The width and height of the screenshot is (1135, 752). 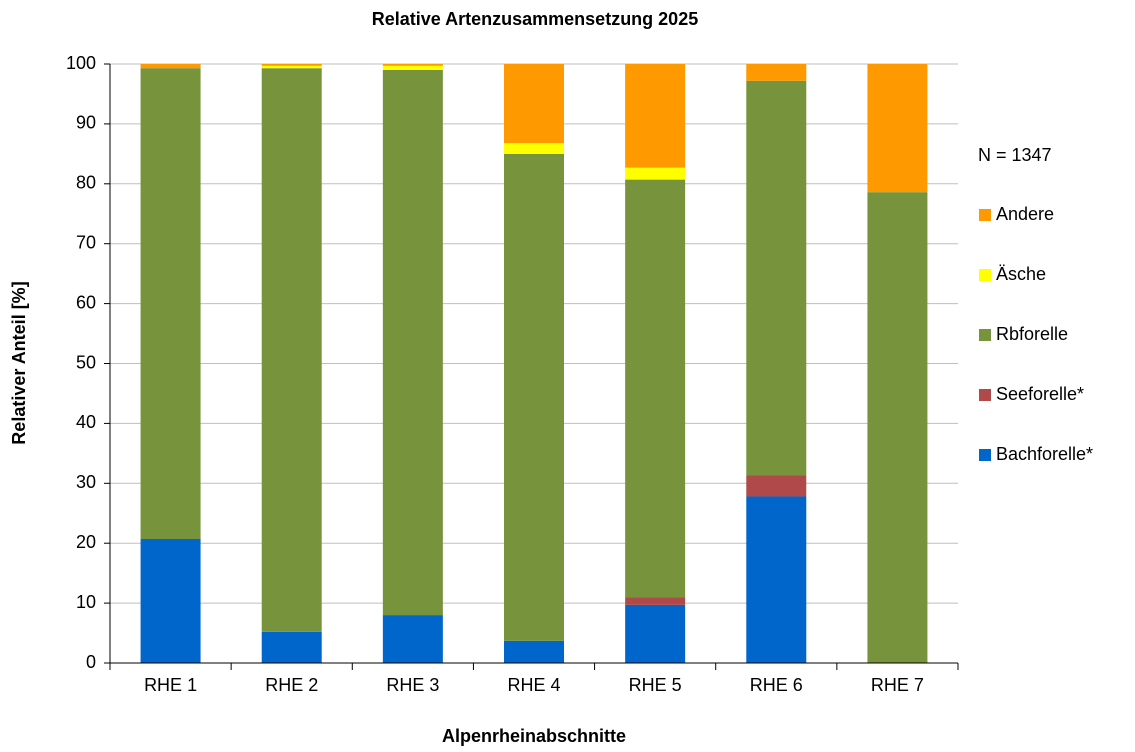 What do you see at coordinates (86, 123) in the screenshot?
I see `y-tick-label: 90` at bounding box center [86, 123].